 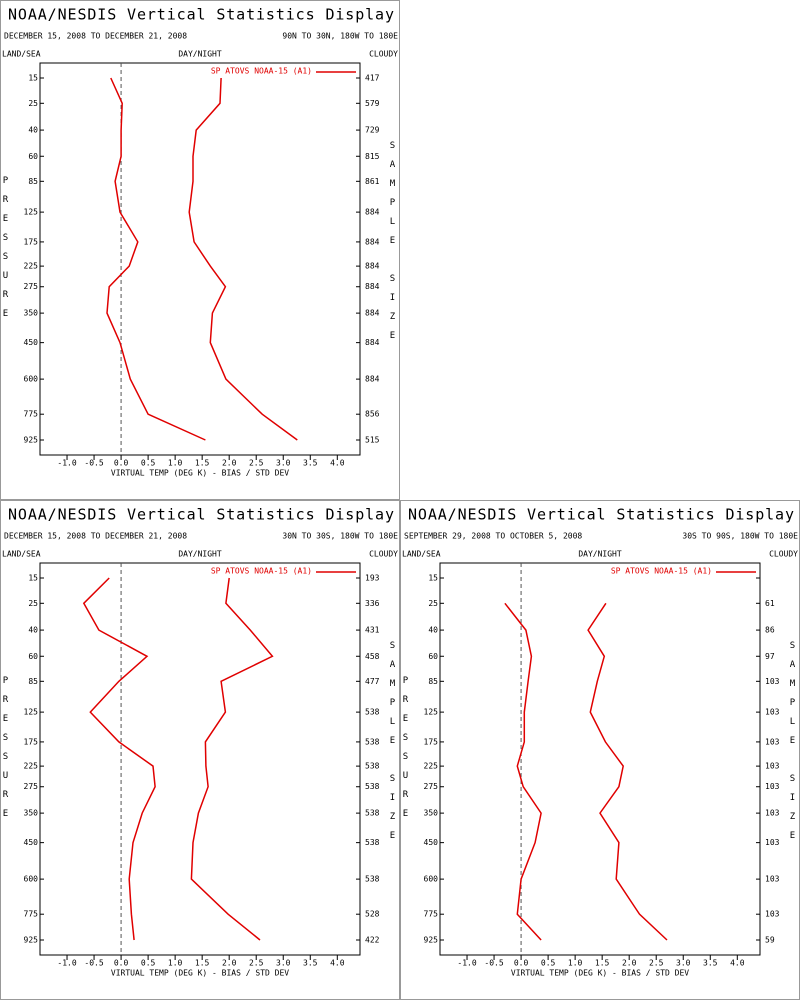 I want to click on pressure-label: 15, so click(x=433, y=578).